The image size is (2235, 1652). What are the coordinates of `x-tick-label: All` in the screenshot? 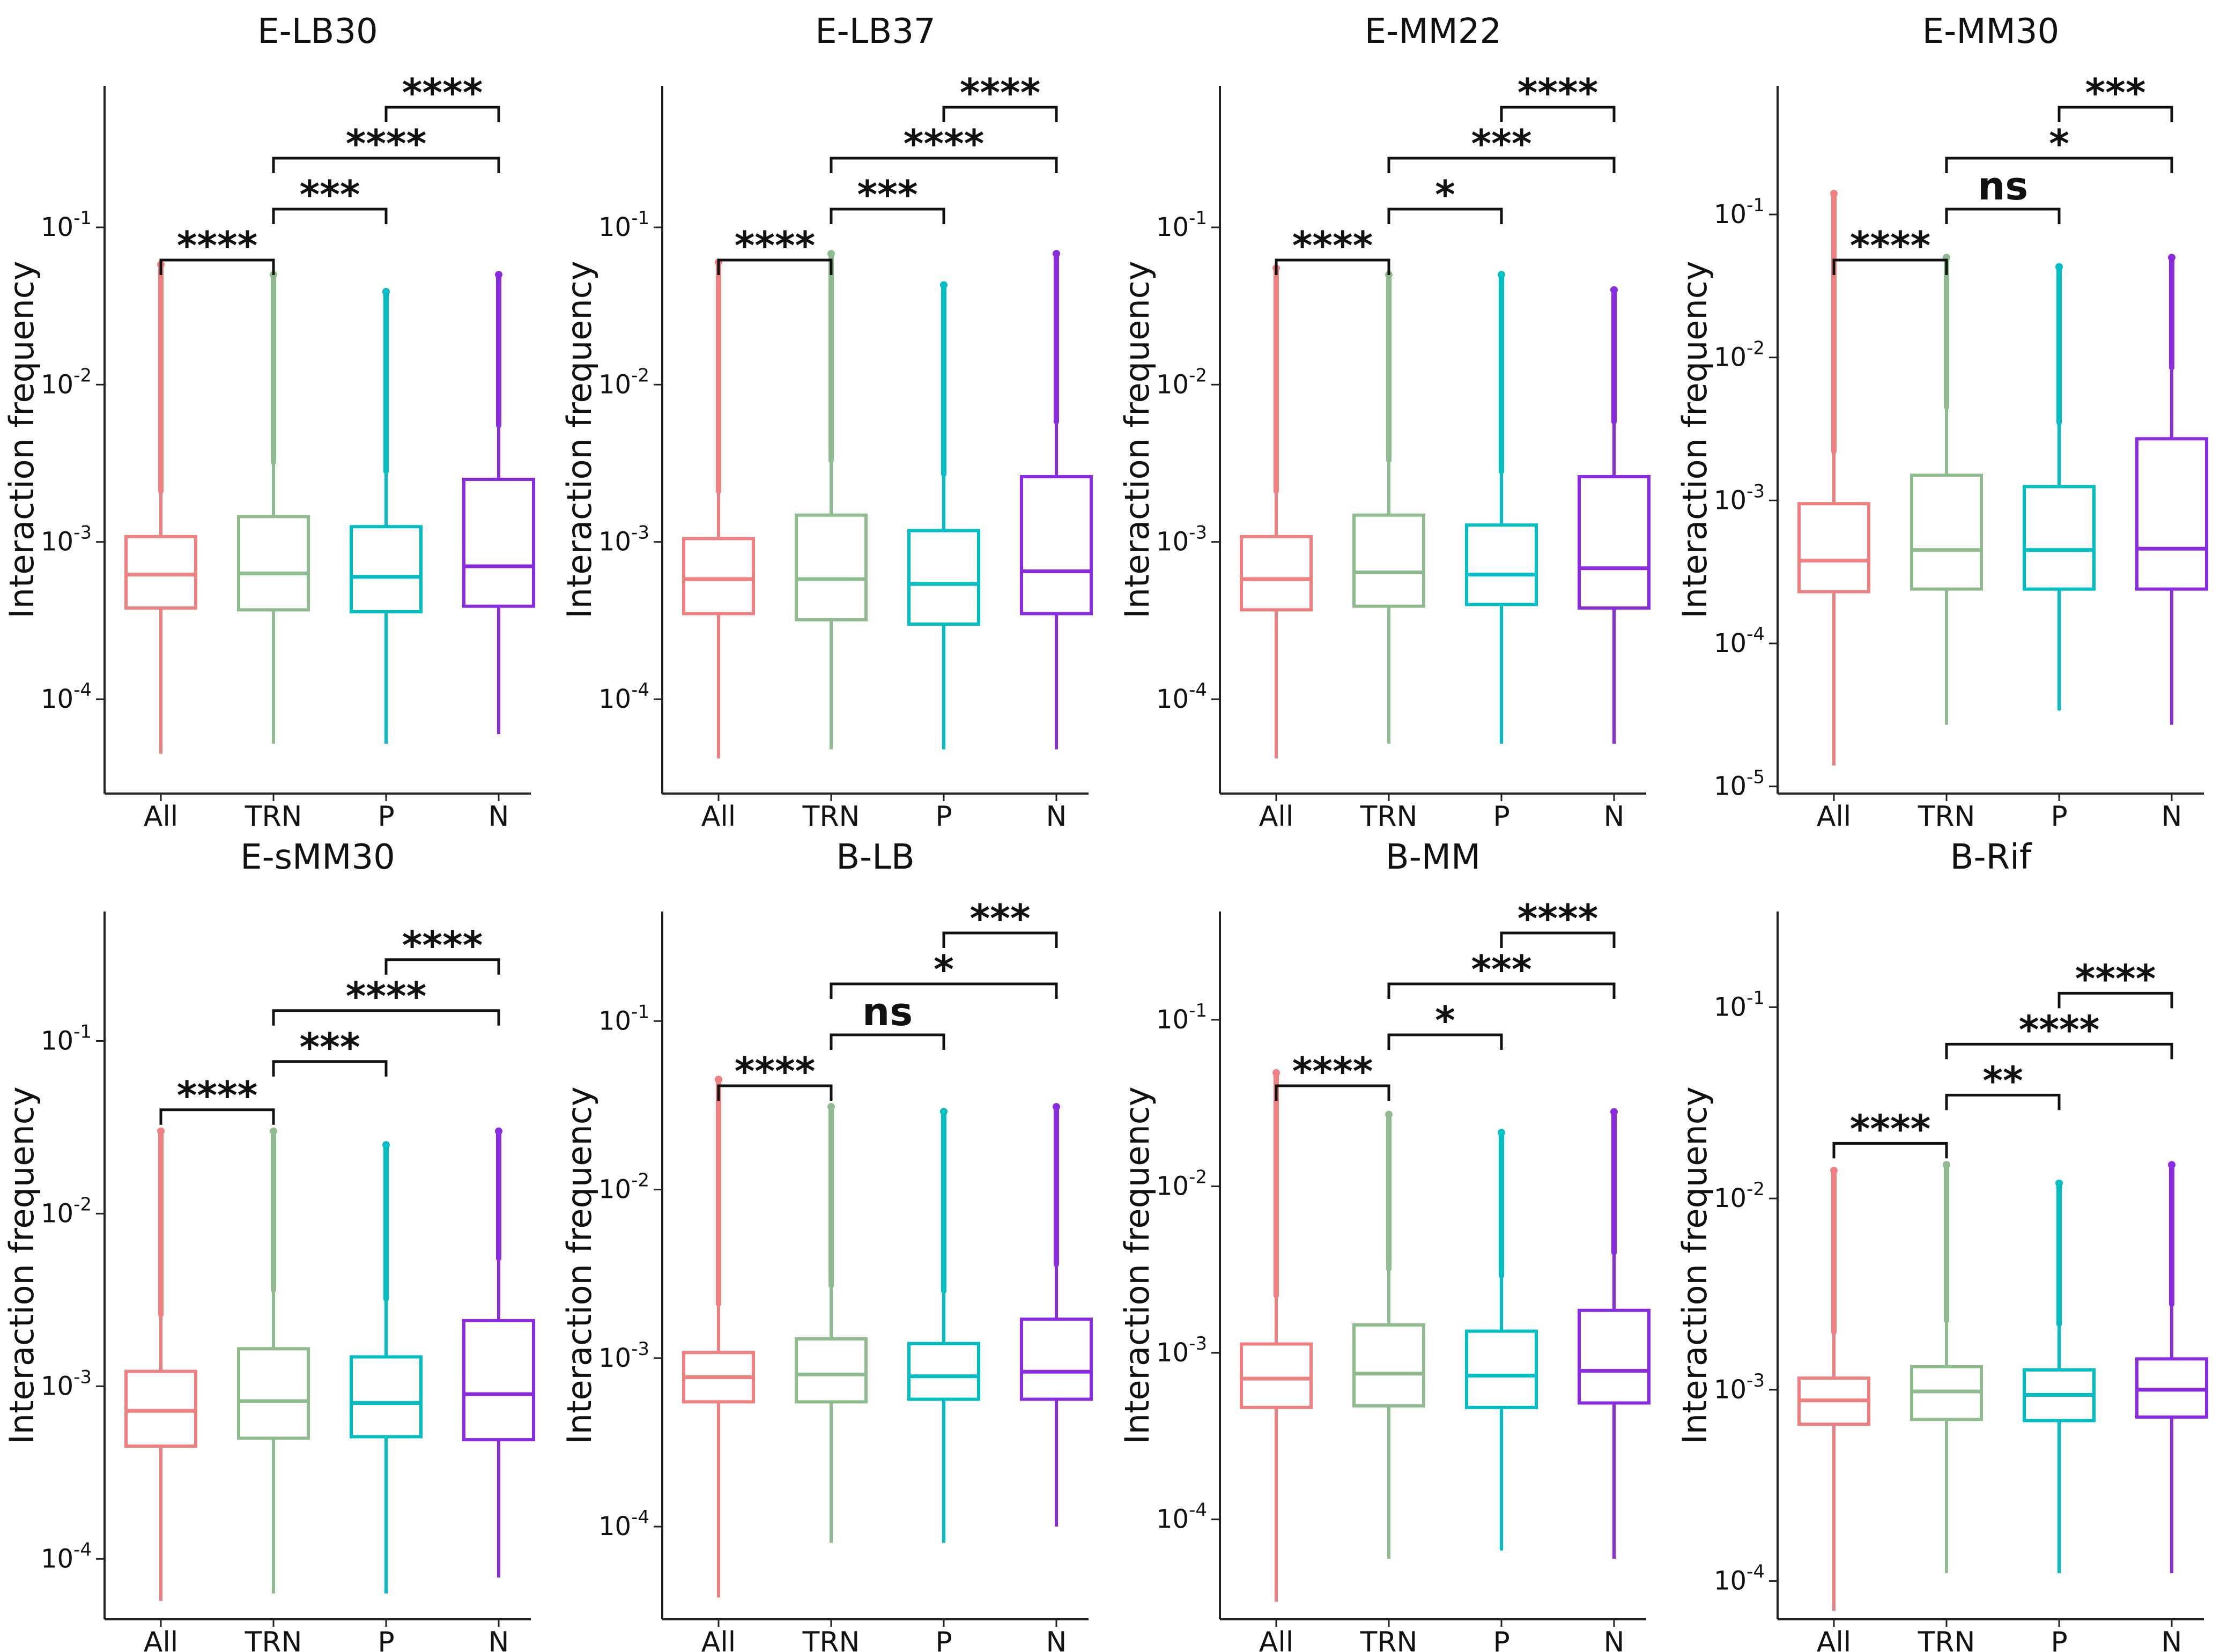 It's located at (1834, 817).